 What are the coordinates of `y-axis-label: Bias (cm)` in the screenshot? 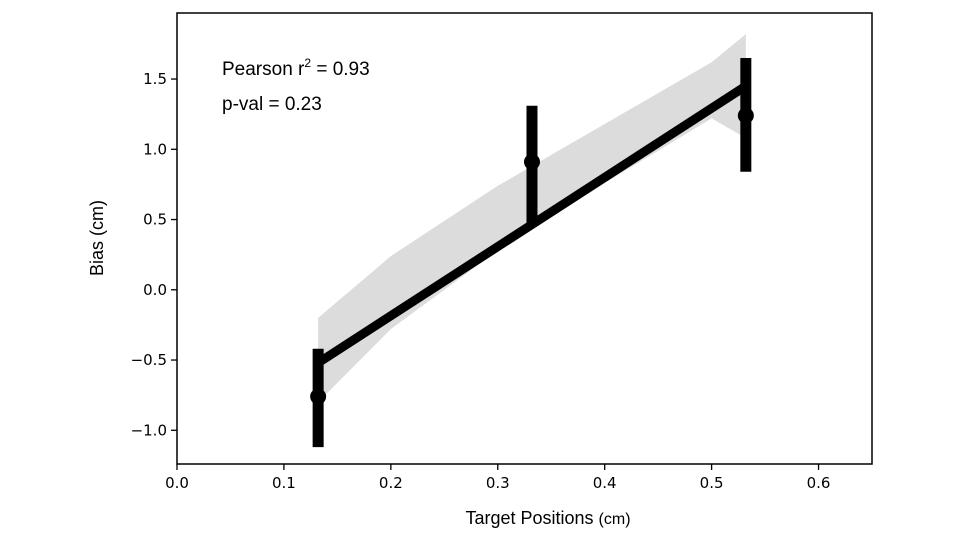 It's located at (97, 238).